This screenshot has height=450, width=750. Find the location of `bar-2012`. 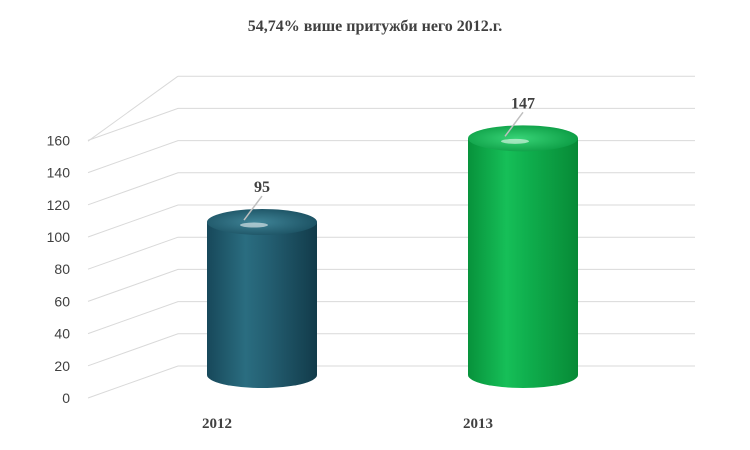

bar-2012 is located at coordinates (262, 298).